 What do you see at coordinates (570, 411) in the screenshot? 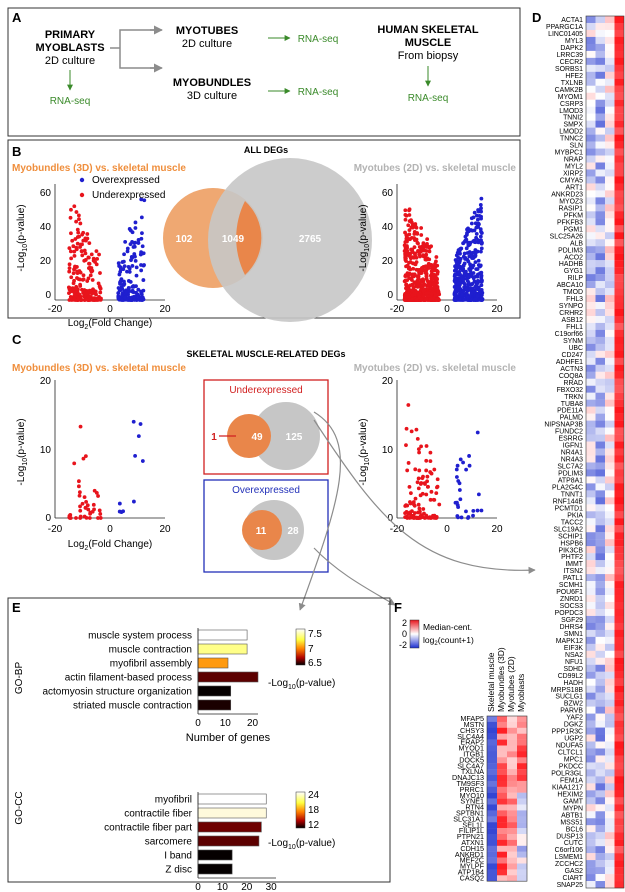
I see `heatmap-row-label: PDE11A` at bounding box center [570, 411].